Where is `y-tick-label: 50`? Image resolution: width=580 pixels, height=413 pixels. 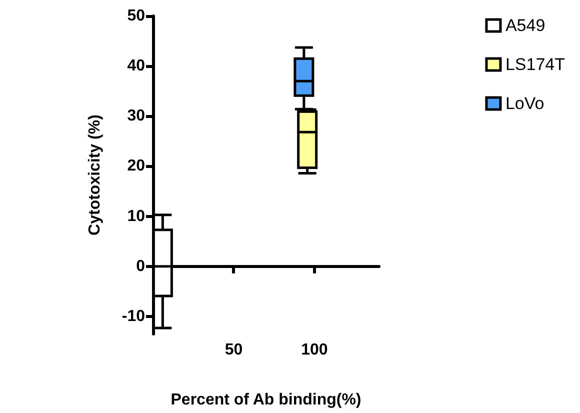 y-tick-label: 50 is located at coordinates (136, 16).